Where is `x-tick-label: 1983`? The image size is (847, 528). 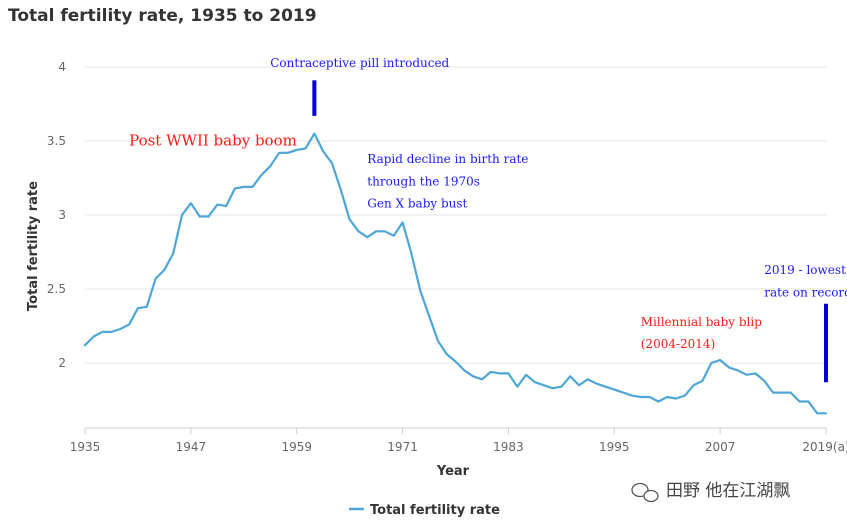 x-tick-label: 1983 is located at coordinates (508, 447).